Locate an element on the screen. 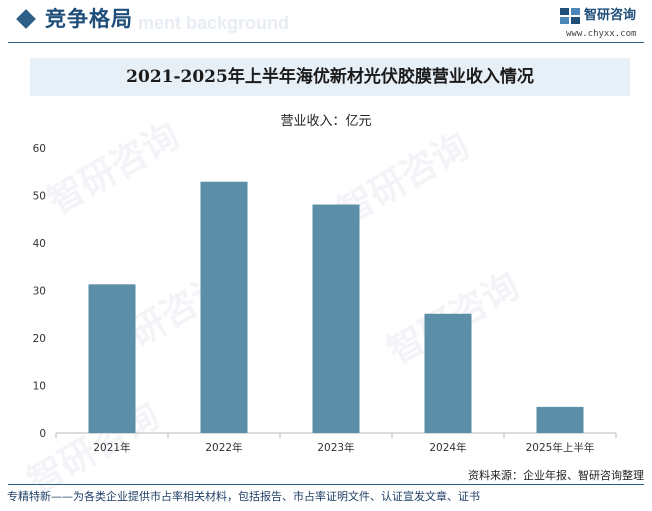  chart-title-band: 2021-2025年上半年海优新材光伏胶膜营业收入情况 is located at coordinates (330, 77).